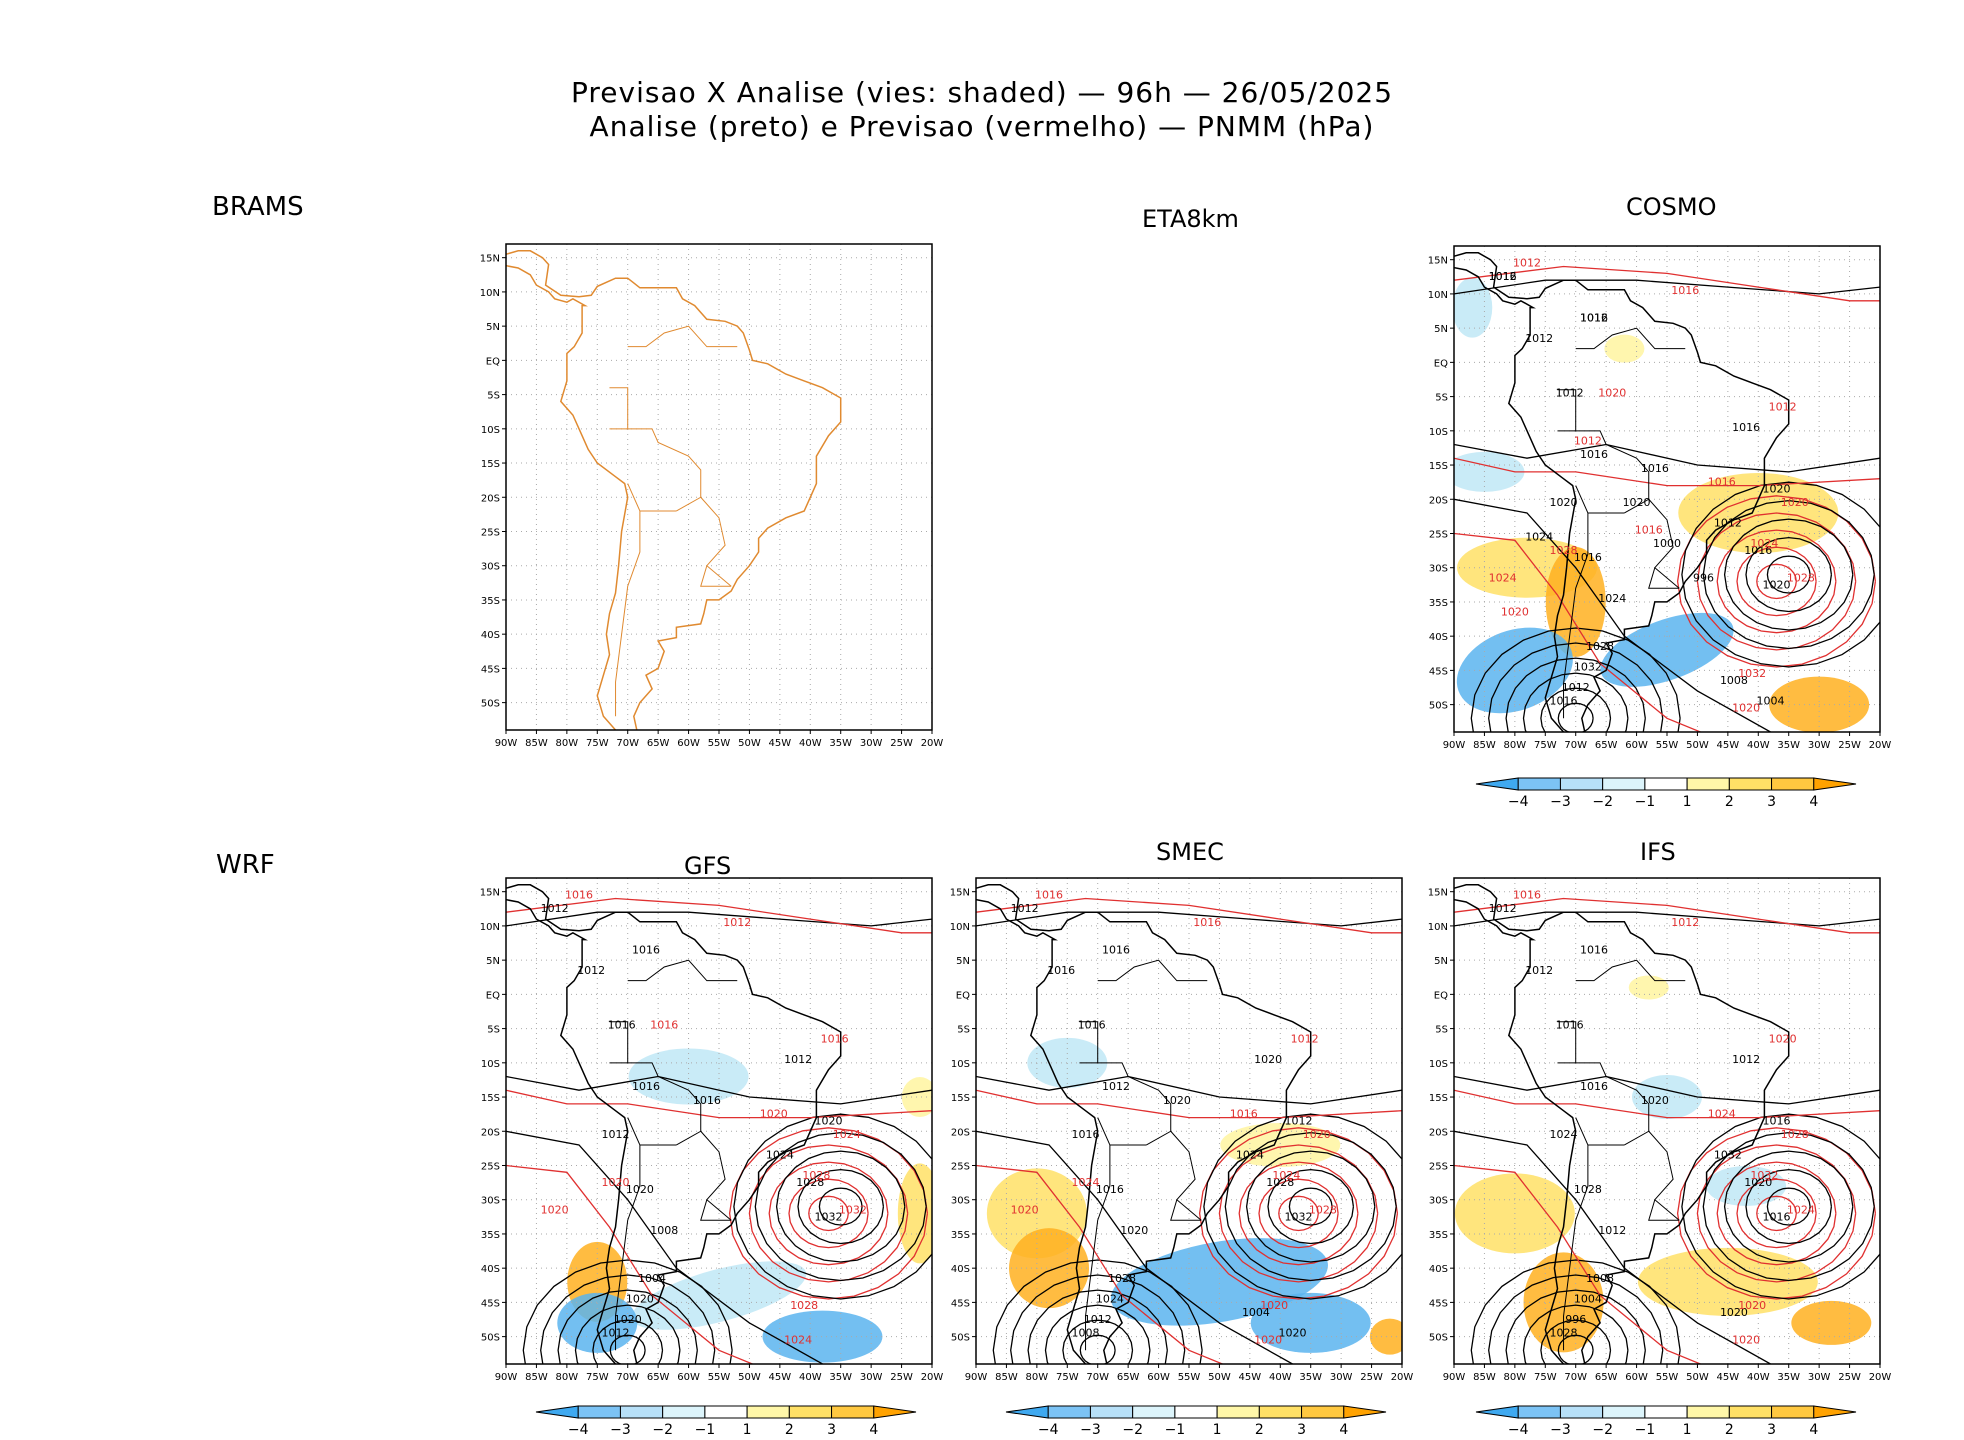 The image size is (1964, 1440). What do you see at coordinates (780, 1155) in the screenshot?
I see `analysis-contour-label: 1024` at bounding box center [780, 1155].